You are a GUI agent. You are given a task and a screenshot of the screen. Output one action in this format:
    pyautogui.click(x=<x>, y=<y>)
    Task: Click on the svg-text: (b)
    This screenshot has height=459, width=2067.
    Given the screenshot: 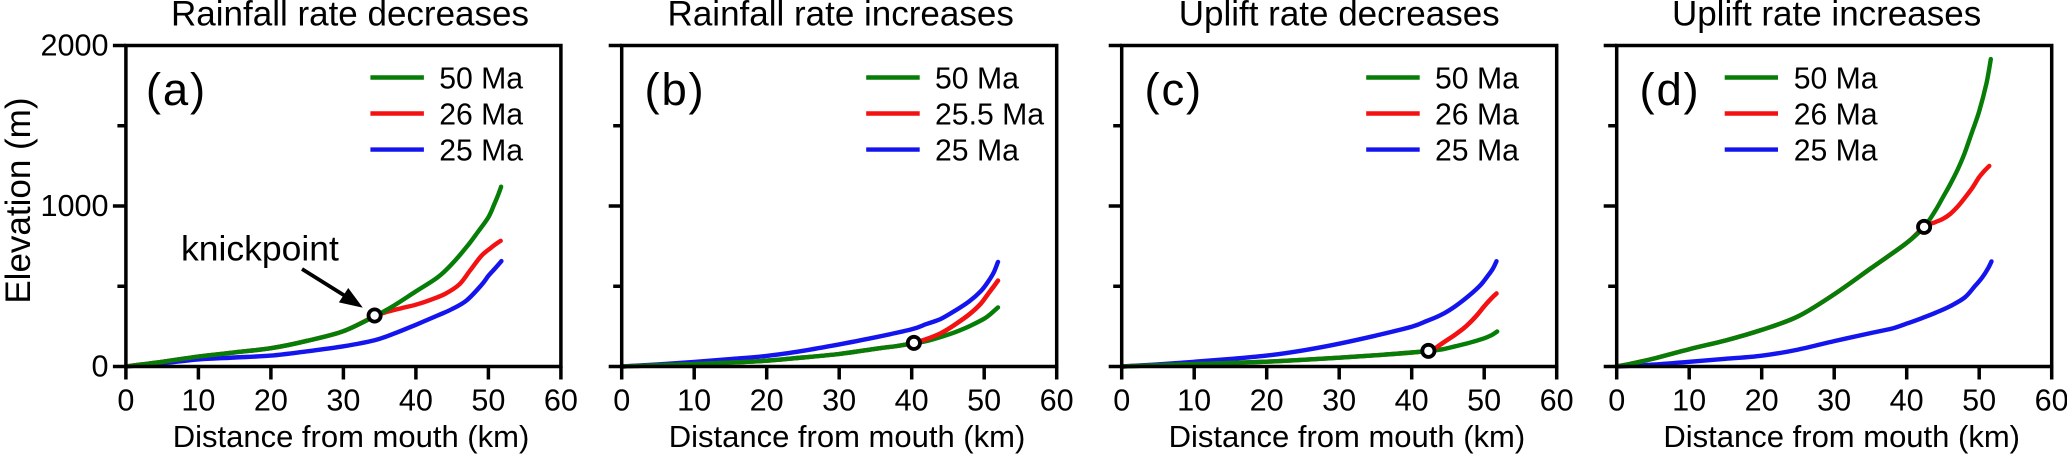 What is the action you would take?
    pyautogui.click(x=675, y=89)
    